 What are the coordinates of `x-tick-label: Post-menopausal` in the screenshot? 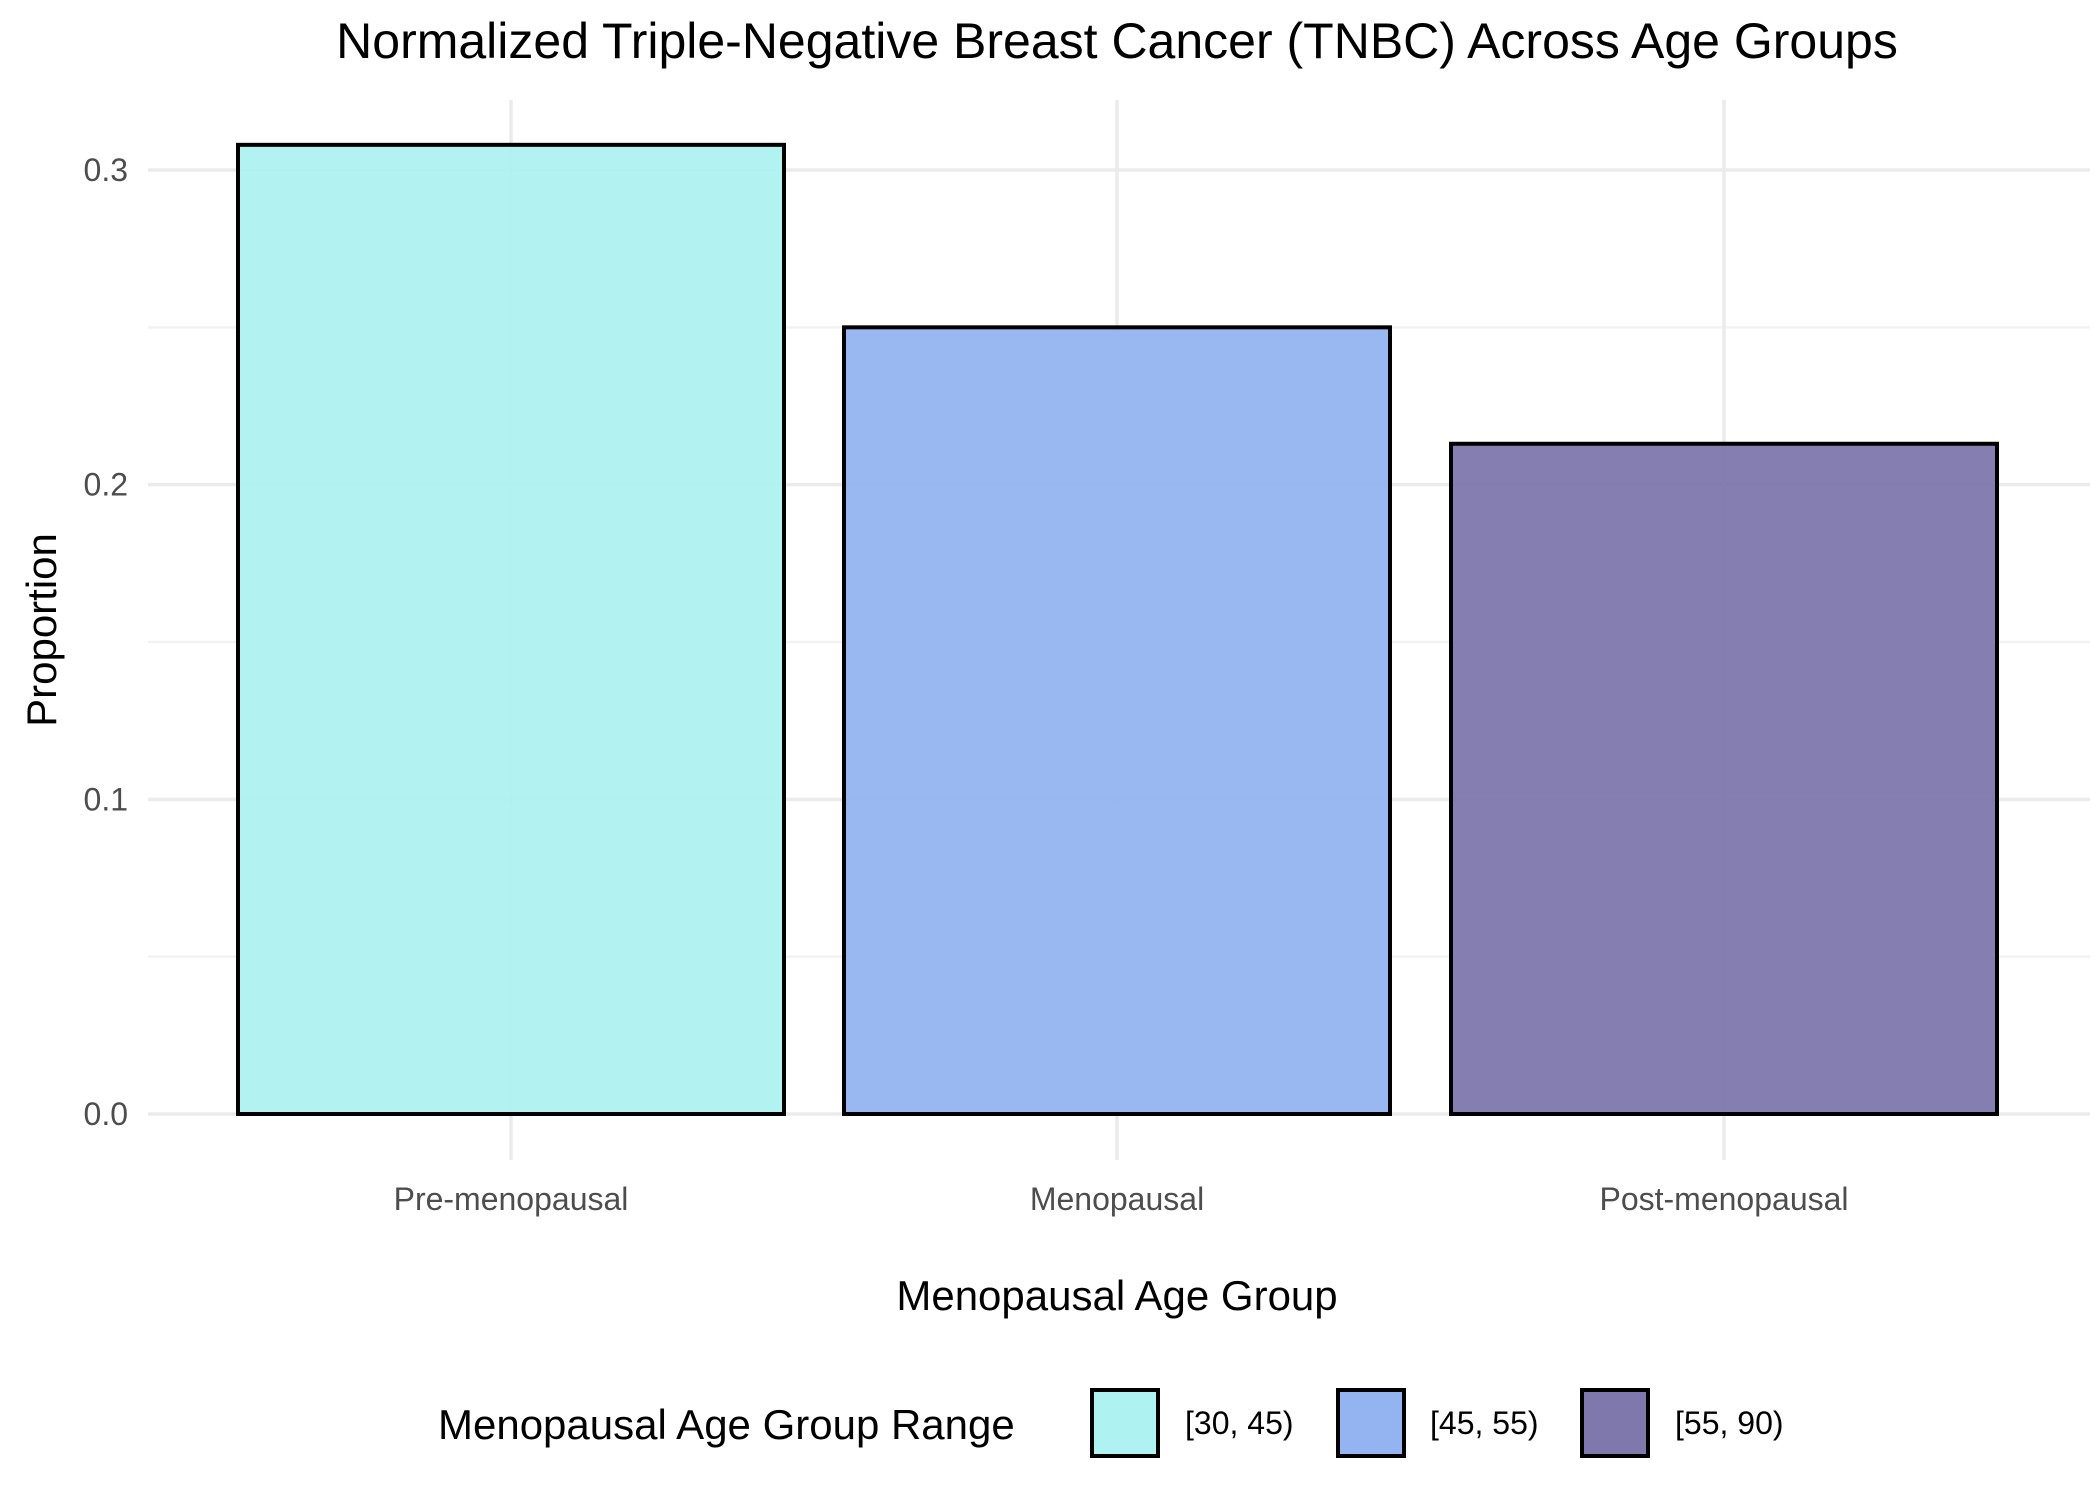 It's located at (1723, 1199).